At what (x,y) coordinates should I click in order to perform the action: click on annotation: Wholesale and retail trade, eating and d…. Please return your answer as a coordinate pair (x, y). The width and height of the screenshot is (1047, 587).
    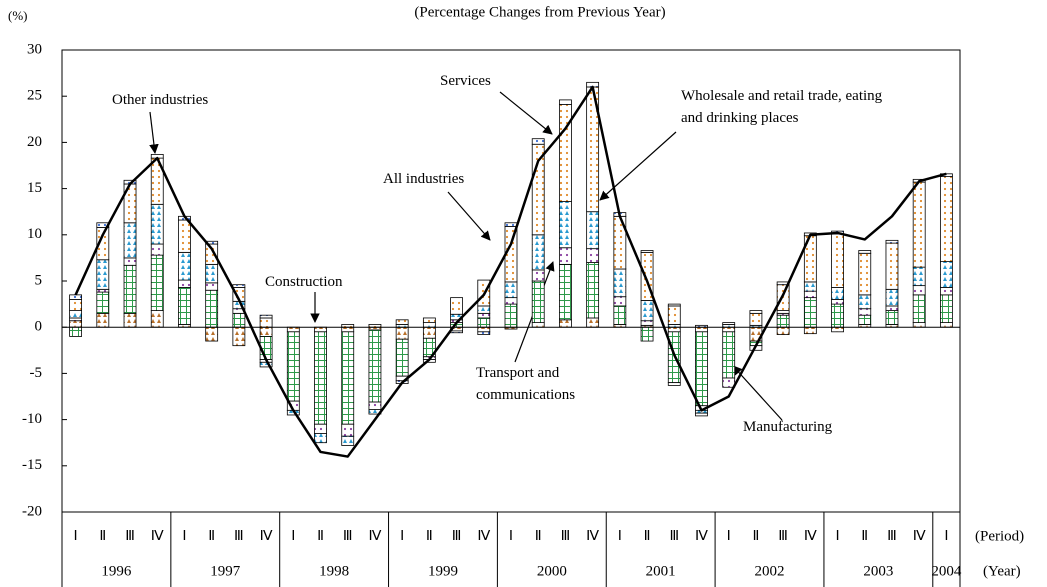
    Looking at the image, I should click on (782, 107).